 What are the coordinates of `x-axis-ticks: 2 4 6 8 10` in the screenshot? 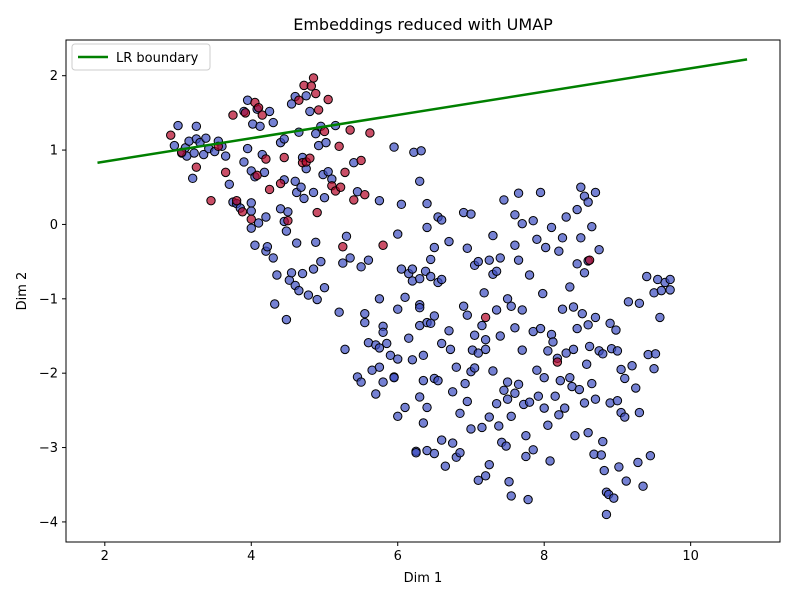 It's located at (400, 553).